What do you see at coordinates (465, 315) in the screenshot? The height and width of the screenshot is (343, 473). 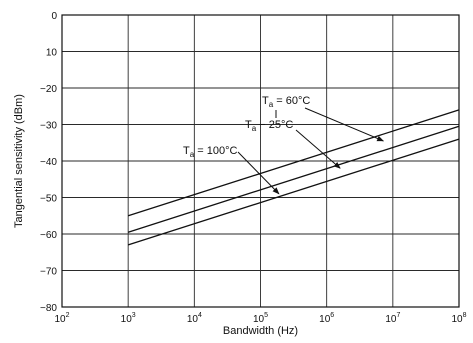 I see `x-tick-exponent: 8` at bounding box center [465, 315].